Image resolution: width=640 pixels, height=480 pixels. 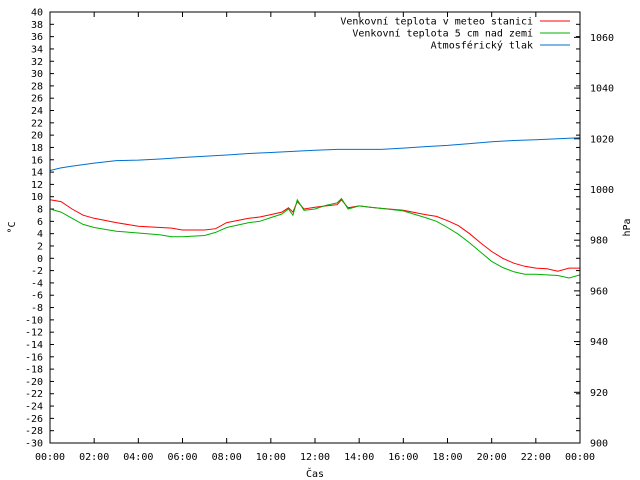 What do you see at coordinates (482, 46) in the screenshot?
I see `legend-label-3: Atmosférický tlak` at bounding box center [482, 46].